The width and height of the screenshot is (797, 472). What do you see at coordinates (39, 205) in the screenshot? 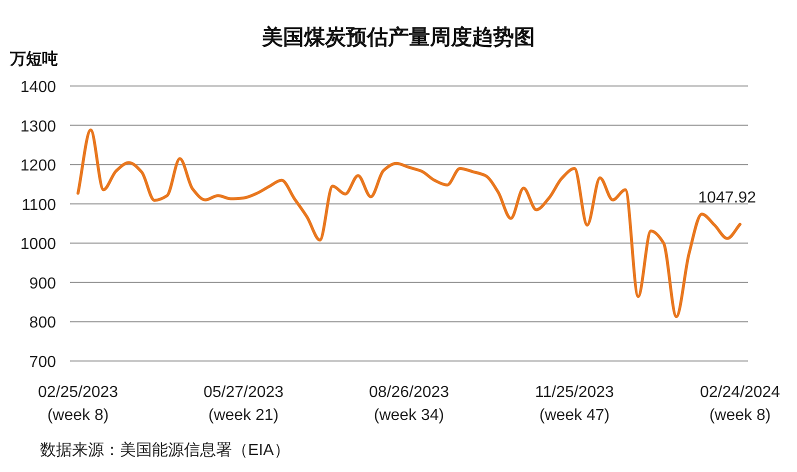
I see `y-tick-label: 1100` at bounding box center [39, 205].